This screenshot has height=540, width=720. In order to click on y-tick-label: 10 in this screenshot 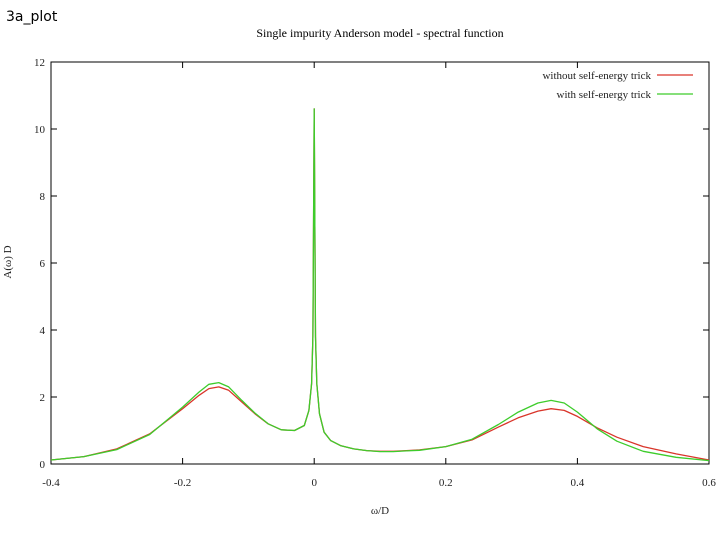, I will do `click(40, 130)`.